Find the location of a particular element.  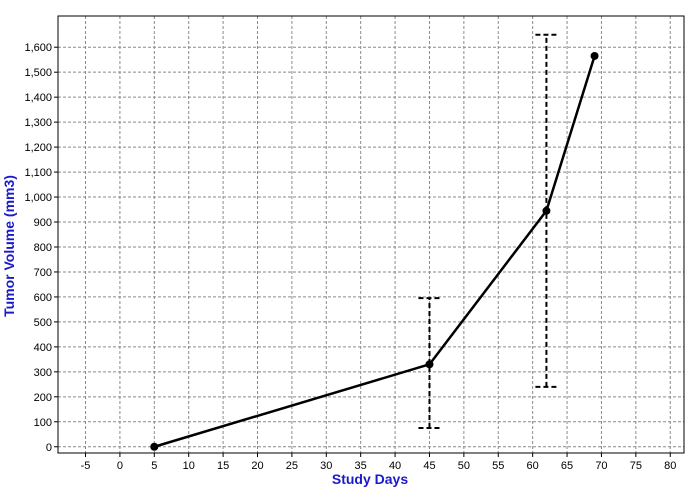

y-tick-label: 1,600 is located at coordinates (38, 48).